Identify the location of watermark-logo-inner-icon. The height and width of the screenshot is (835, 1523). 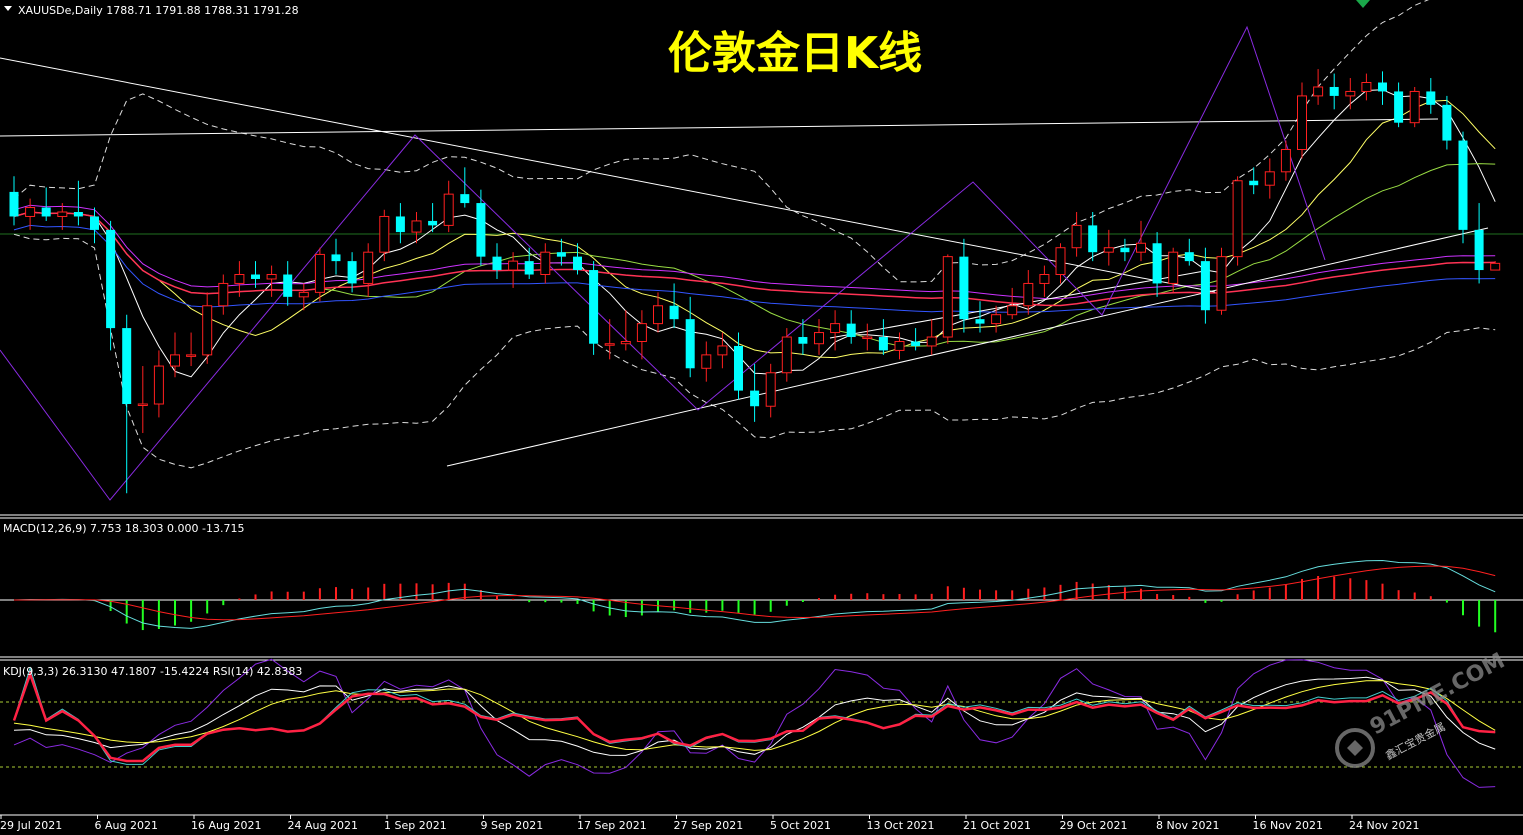
(1355, 748).